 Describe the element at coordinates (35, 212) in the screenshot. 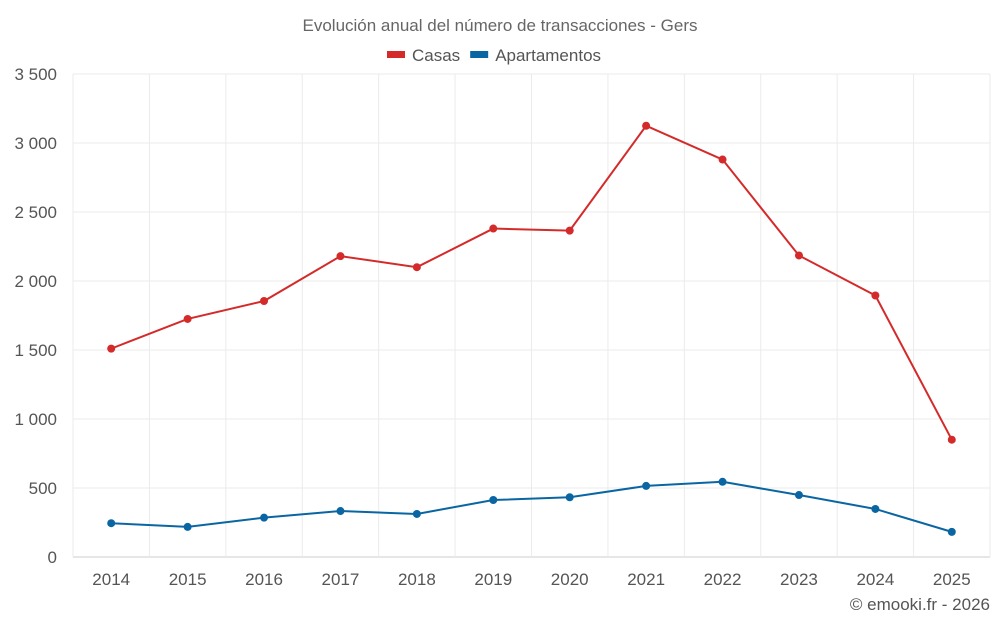

I see `y-tick-label: 2 500` at that location.